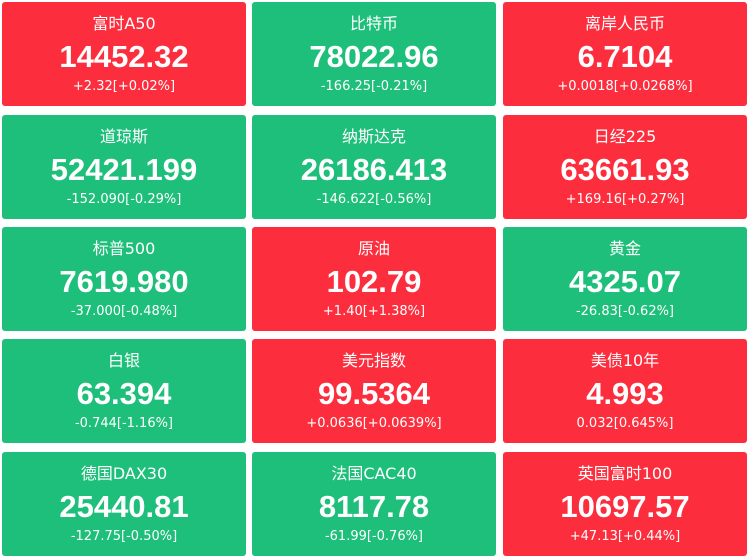  Describe the element at coordinates (374, 281) in the screenshot. I see `quote-price: 102.79` at that location.